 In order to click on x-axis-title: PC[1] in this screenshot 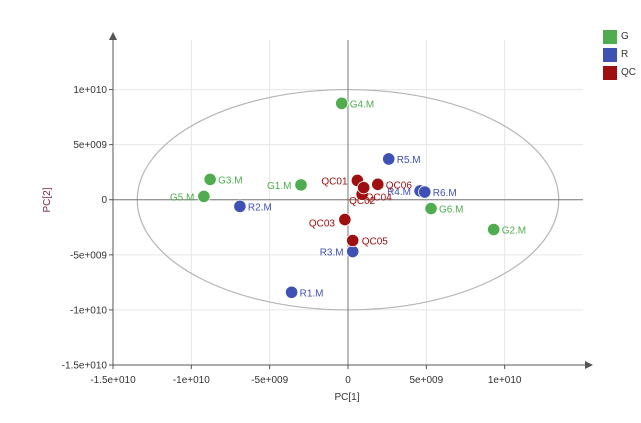, I will do `click(346, 397)`.